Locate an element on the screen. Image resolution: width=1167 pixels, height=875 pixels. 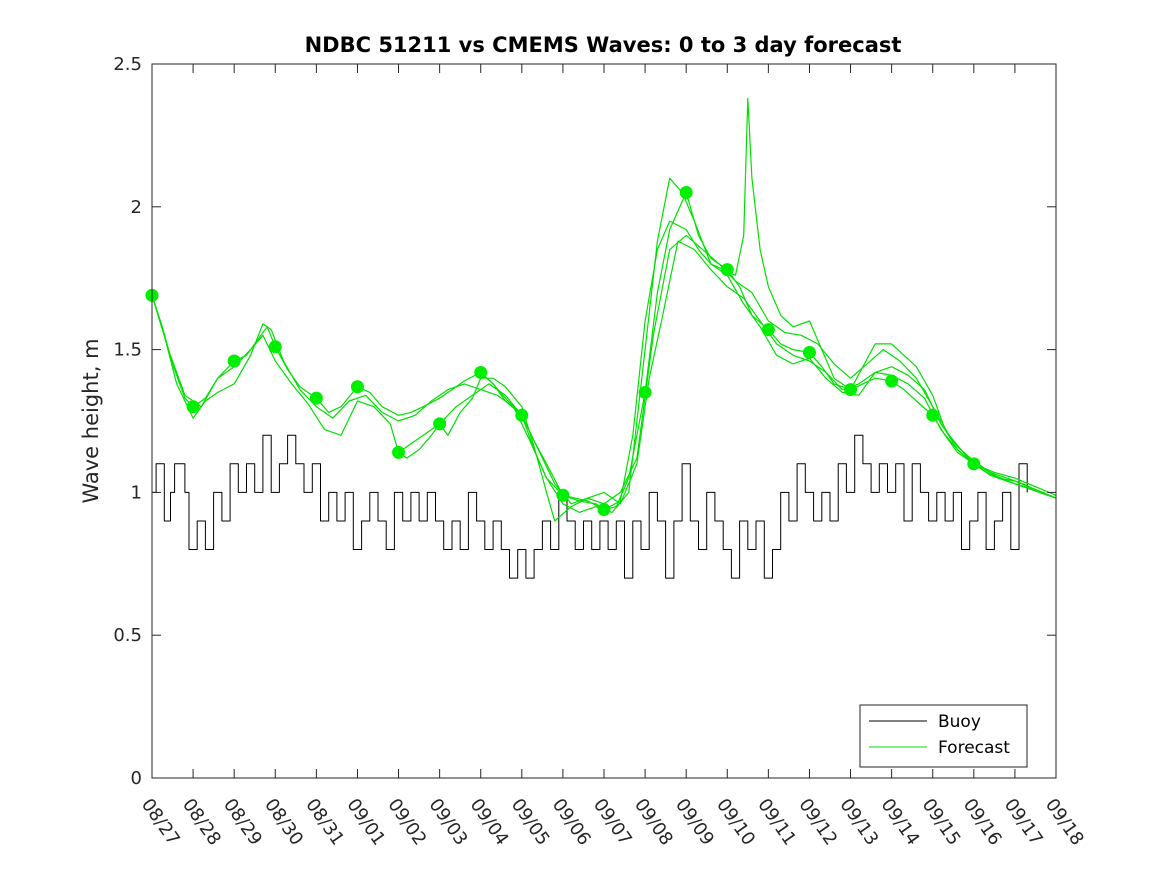
y-tick-label-2: 1 is located at coordinates (136, 492).